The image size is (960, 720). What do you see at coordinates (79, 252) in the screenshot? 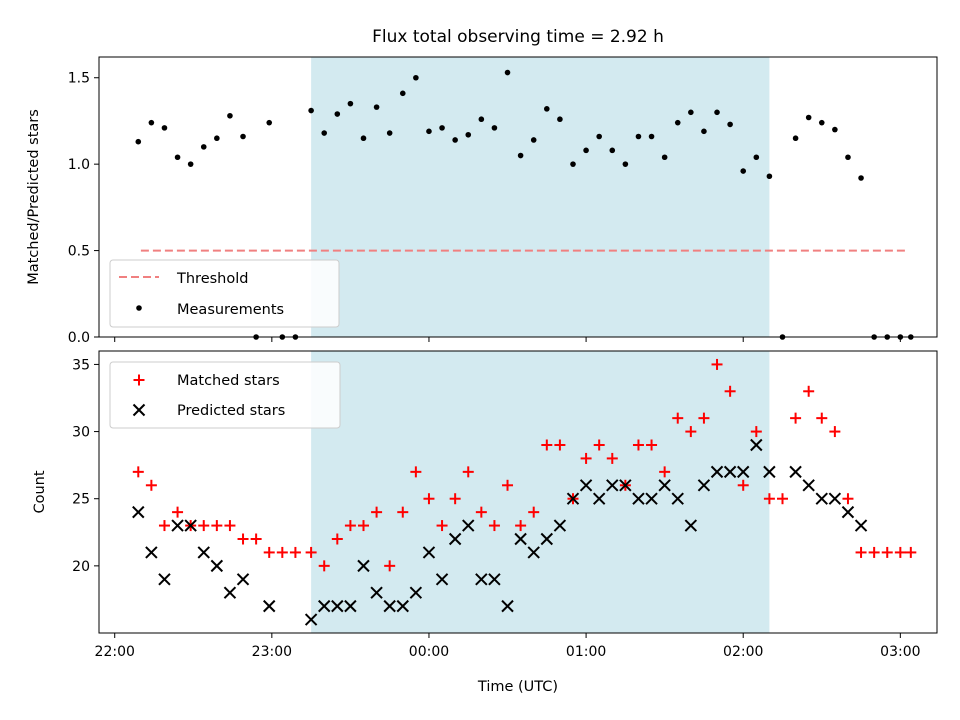
I see `top-y-tick-label: 0.5` at bounding box center [79, 252].